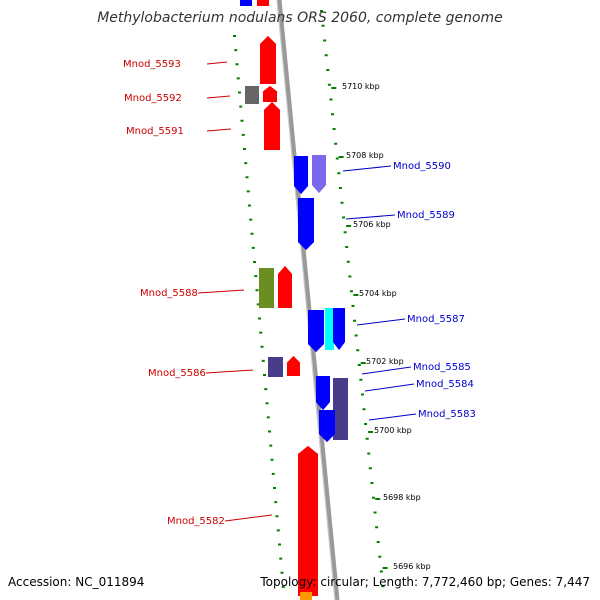  What do you see at coordinates (378, 293) in the screenshot?
I see `scale-tick-label: 5704 kbp` at bounding box center [378, 293].